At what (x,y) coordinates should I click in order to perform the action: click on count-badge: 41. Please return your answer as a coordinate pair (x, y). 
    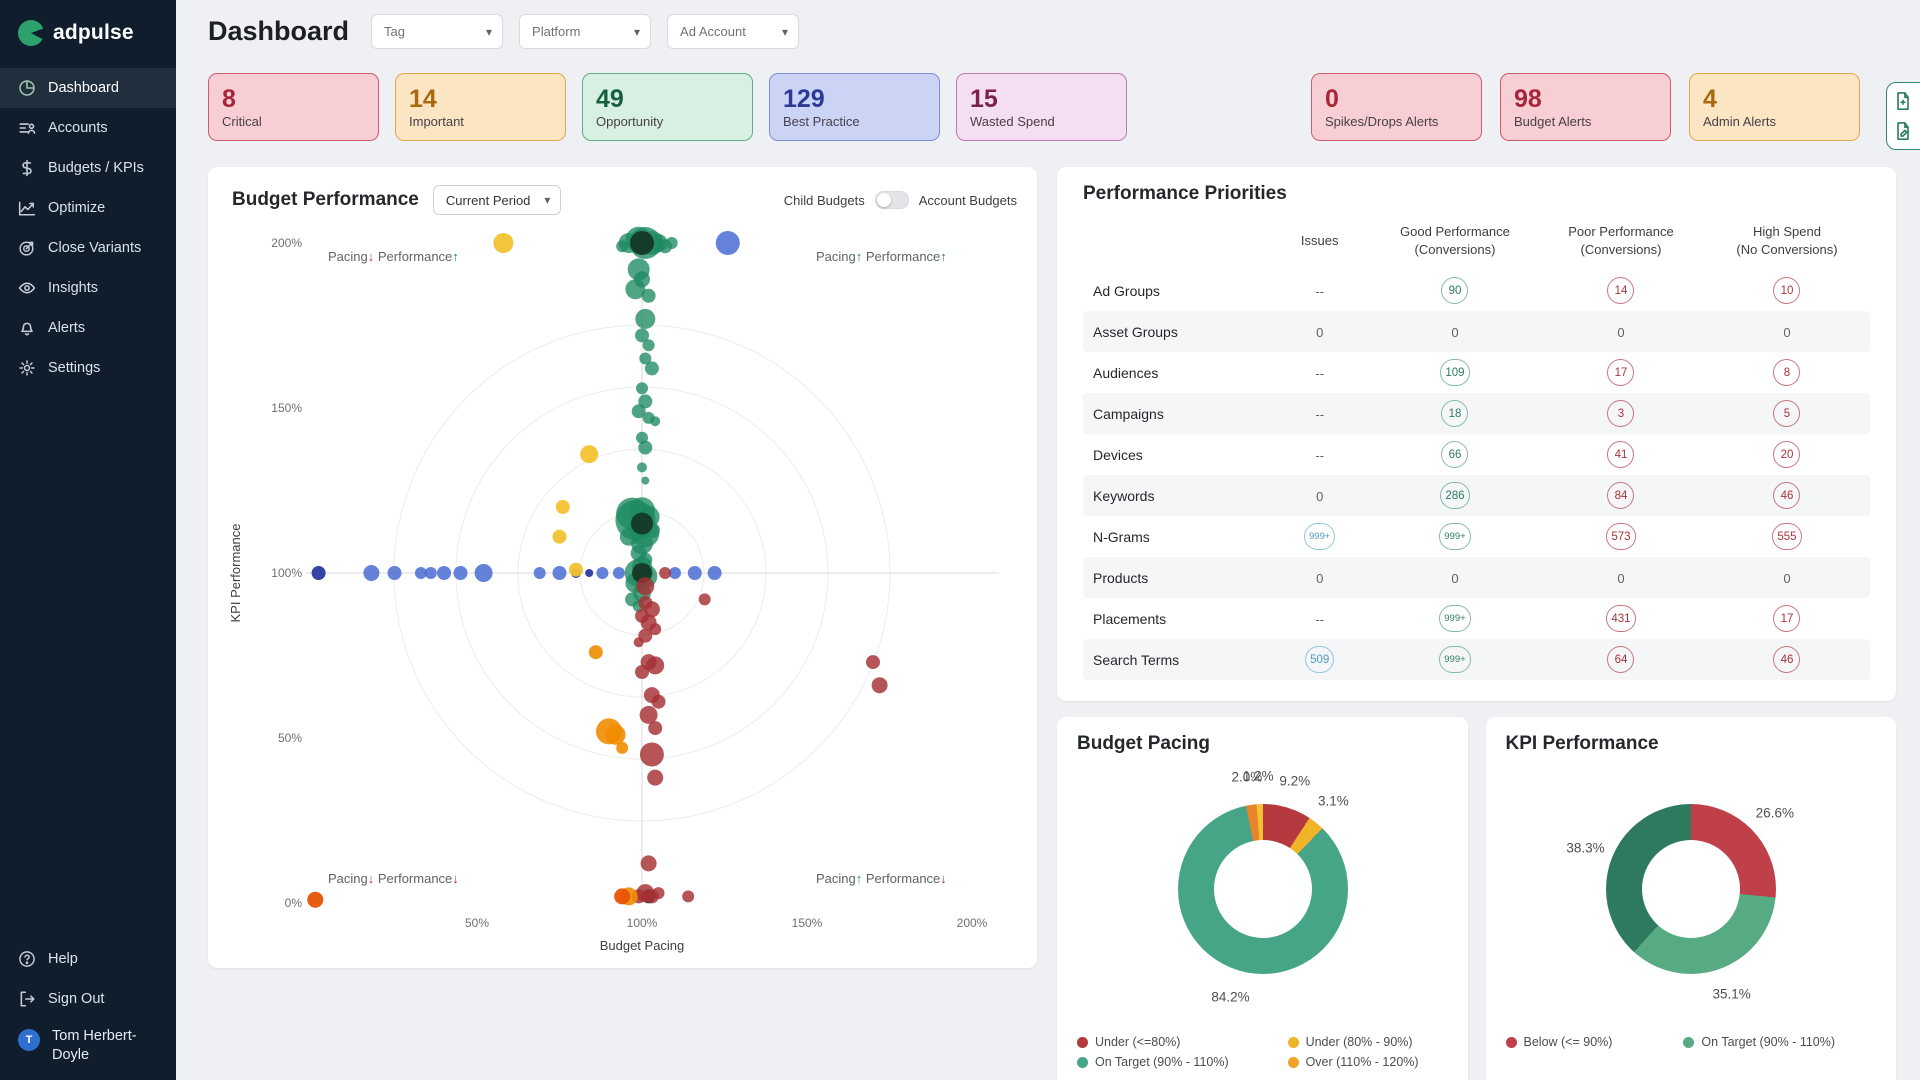
    Looking at the image, I should click on (1621, 455).